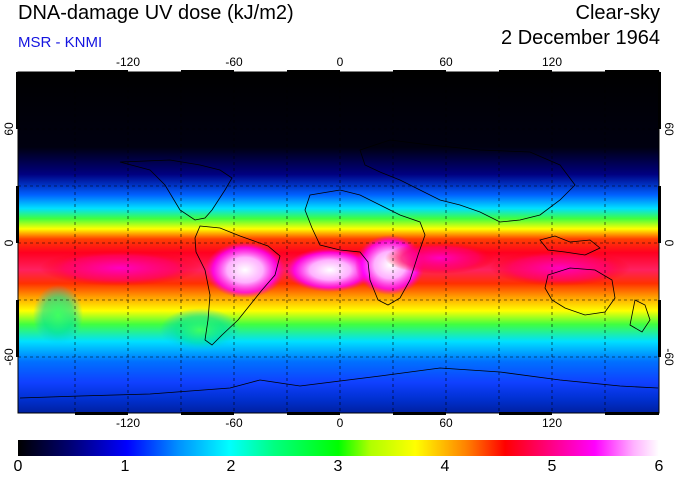 The height and width of the screenshot is (480, 678). Describe the element at coordinates (617, 13) in the screenshot. I see `product-label: Clear-sky` at that location.